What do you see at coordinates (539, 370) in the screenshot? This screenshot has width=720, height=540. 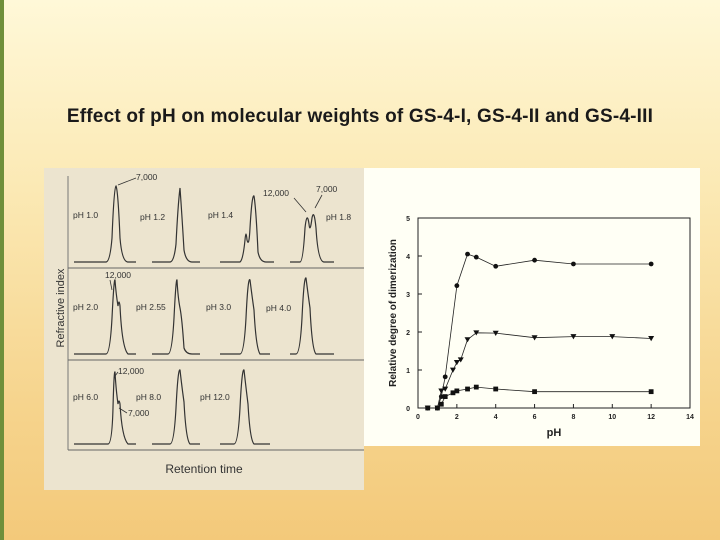 I see `series-line-triangles` at bounding box center [539, 370].